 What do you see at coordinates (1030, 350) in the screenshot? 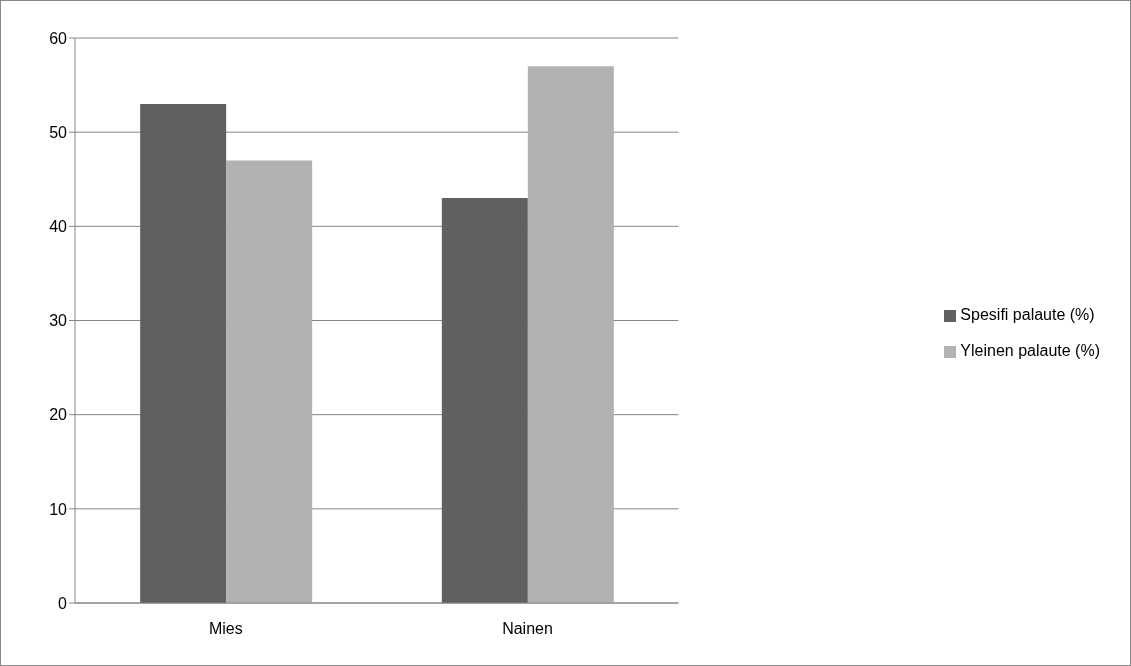
I see `legend-label: Yleinen palaute (%)` at bounding box center [1030, 350].